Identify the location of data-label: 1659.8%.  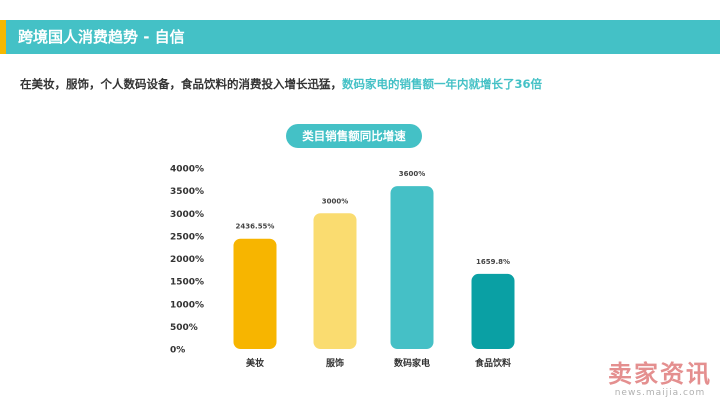
(493, 262).